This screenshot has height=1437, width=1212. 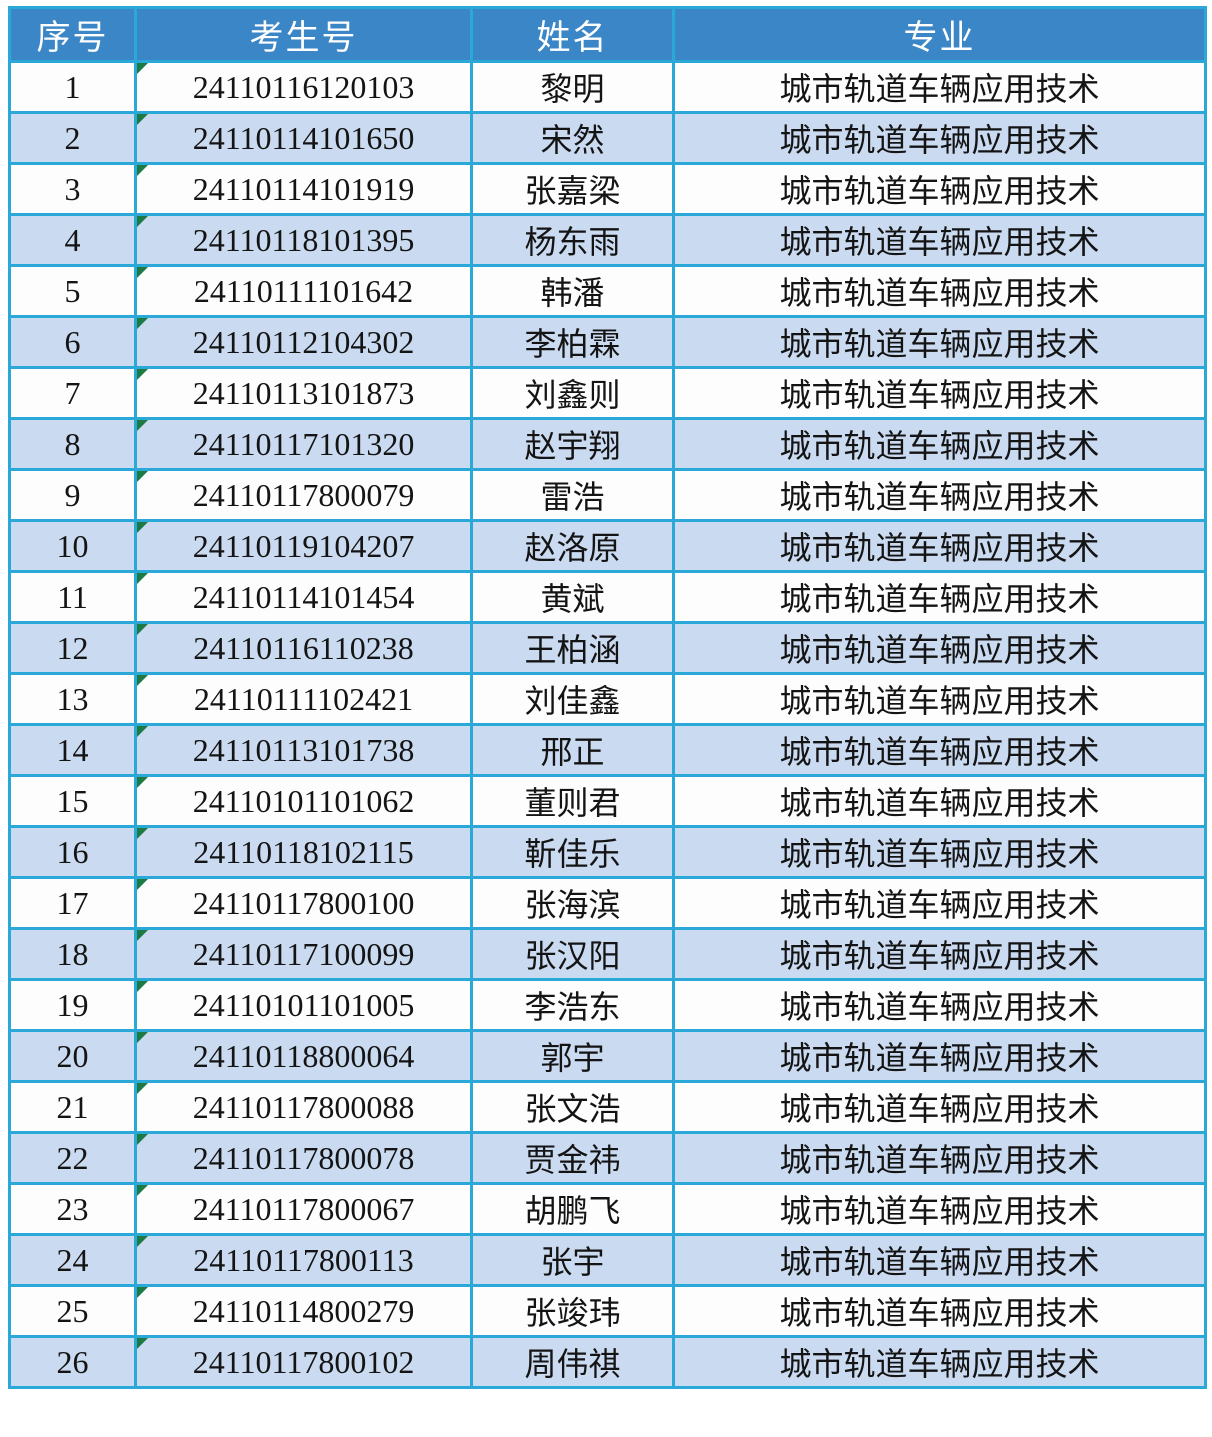 What do you see at coordinates (303, 188) in the screenshot?
I see `candidate-id-text: 24110114101919` at bounding box center [303, 188].